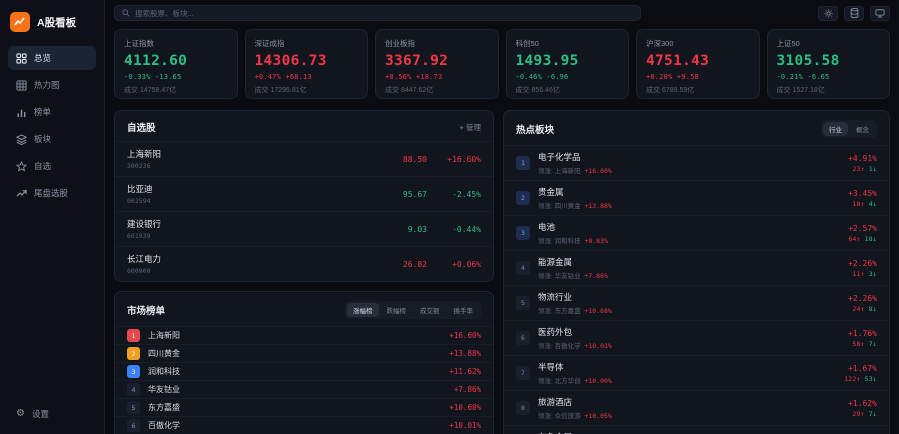  What do you see at coordinates (384, 13) in the screenshot?
I see `search-input` at bounding box center [384, 13].